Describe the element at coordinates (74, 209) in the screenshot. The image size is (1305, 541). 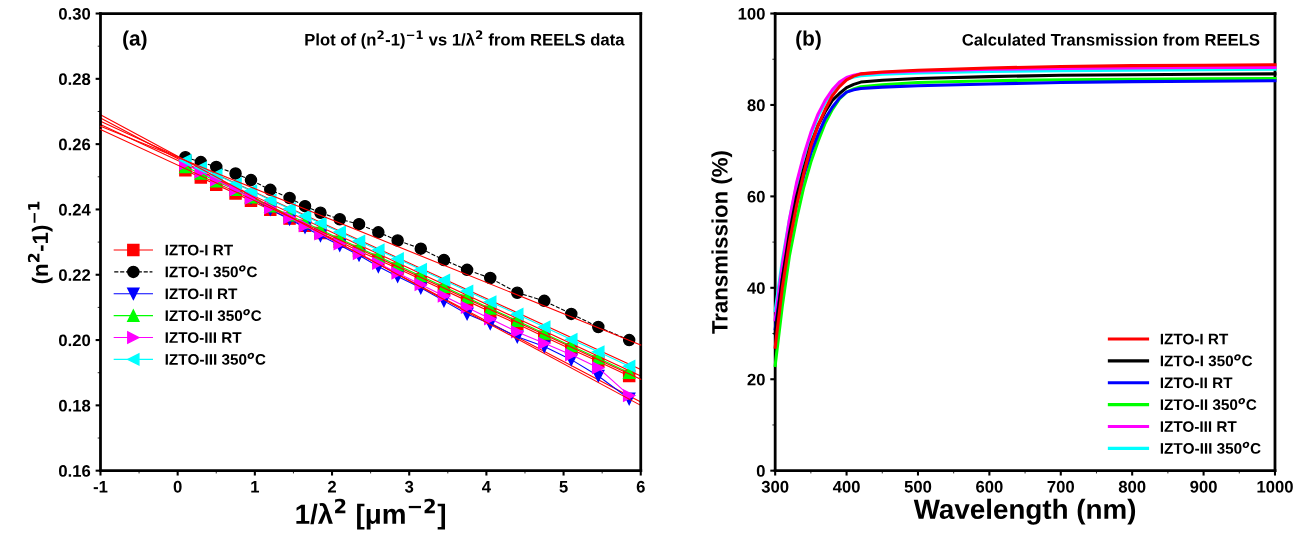
I see `y-tick-label: 0.24` at that location.